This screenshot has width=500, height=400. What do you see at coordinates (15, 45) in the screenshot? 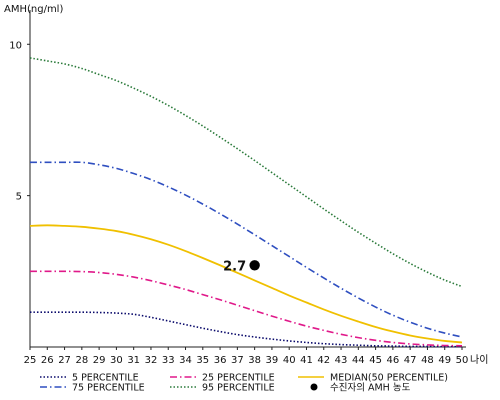
I see `y-tick-label: 10` at bounding box center [15, 45].